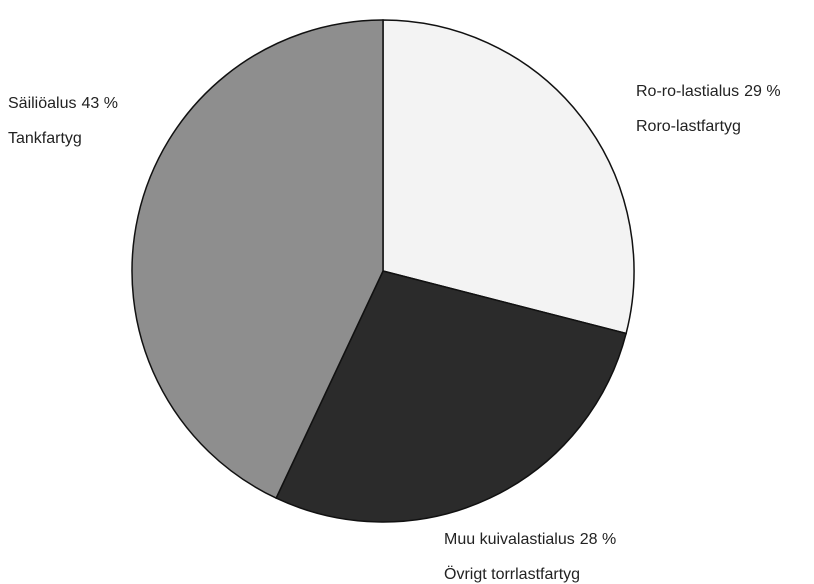 Image resolution: width=814 pixels, height=584 pixels. What do you see at coordinates (42, 103) in the screenshot?
I see `category-label: Säiliöalus` at bounding box center [42, 103].